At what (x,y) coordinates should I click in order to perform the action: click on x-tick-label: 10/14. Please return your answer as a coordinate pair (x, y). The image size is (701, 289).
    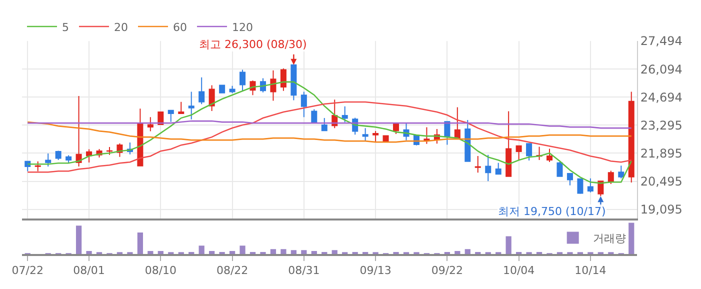
    Looking at the image, I should click on (590, 271).